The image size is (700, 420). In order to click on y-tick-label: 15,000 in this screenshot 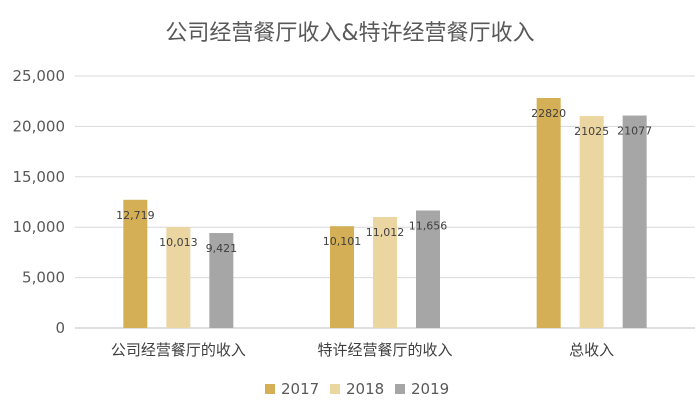, I will do `click(39, 177)`.